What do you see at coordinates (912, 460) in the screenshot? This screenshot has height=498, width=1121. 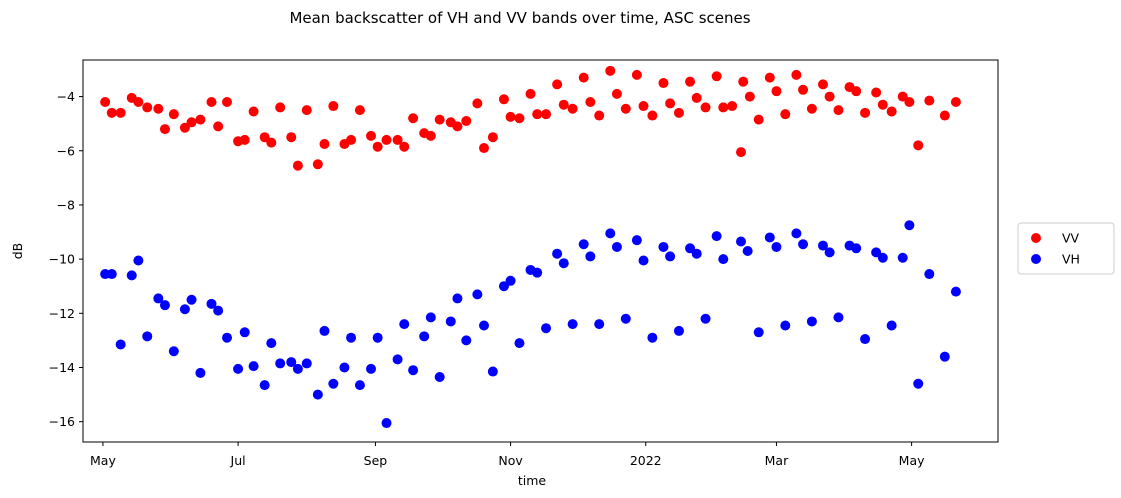 I see `x-tick-label: May` at bounding box center [912, 460].